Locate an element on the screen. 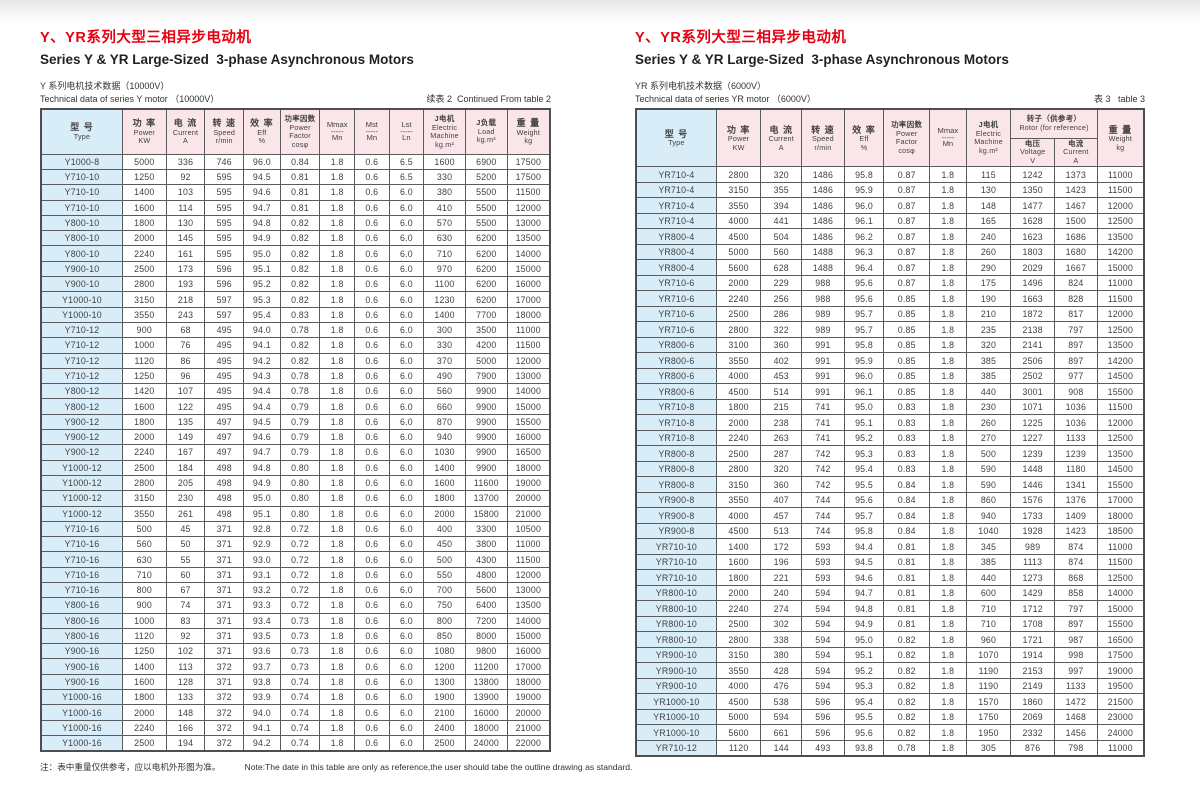 This screenshot has height=800, width=1200. data-cell: 498 is located at coordinates (224, 498).